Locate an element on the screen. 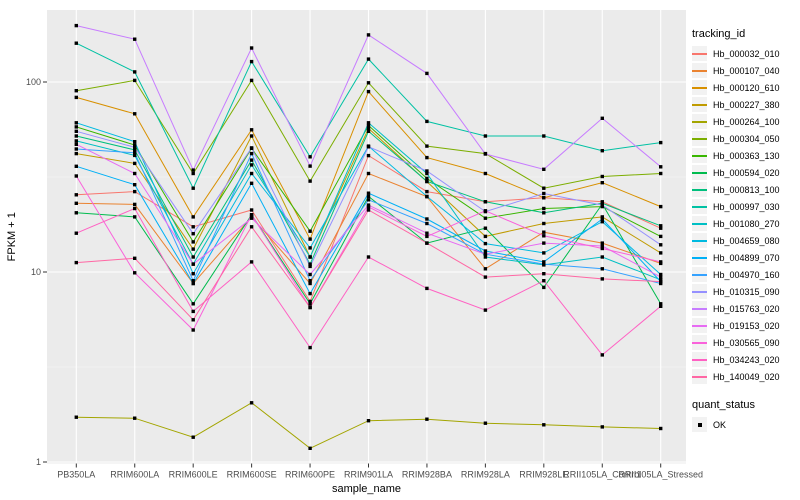 This screenshot has width=800, height=500. legend-item-Hb_140049_020: Hb_140049_020 is located at coordinates (745, 376).